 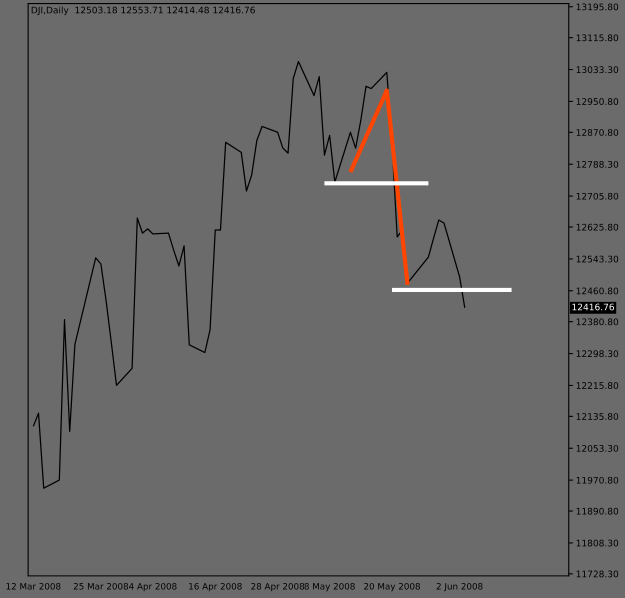 I want to click on y-tick-label: 12380.80, so click(x=597, y=322).